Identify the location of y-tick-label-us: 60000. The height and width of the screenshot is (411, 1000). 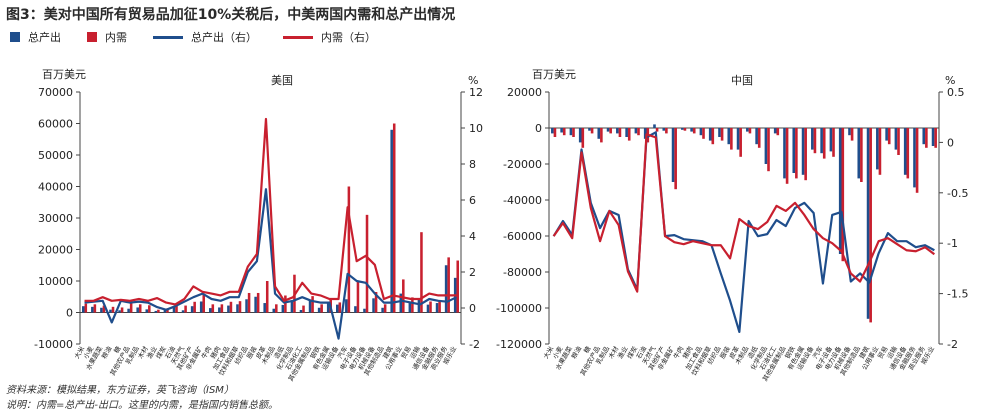
(55, 124).